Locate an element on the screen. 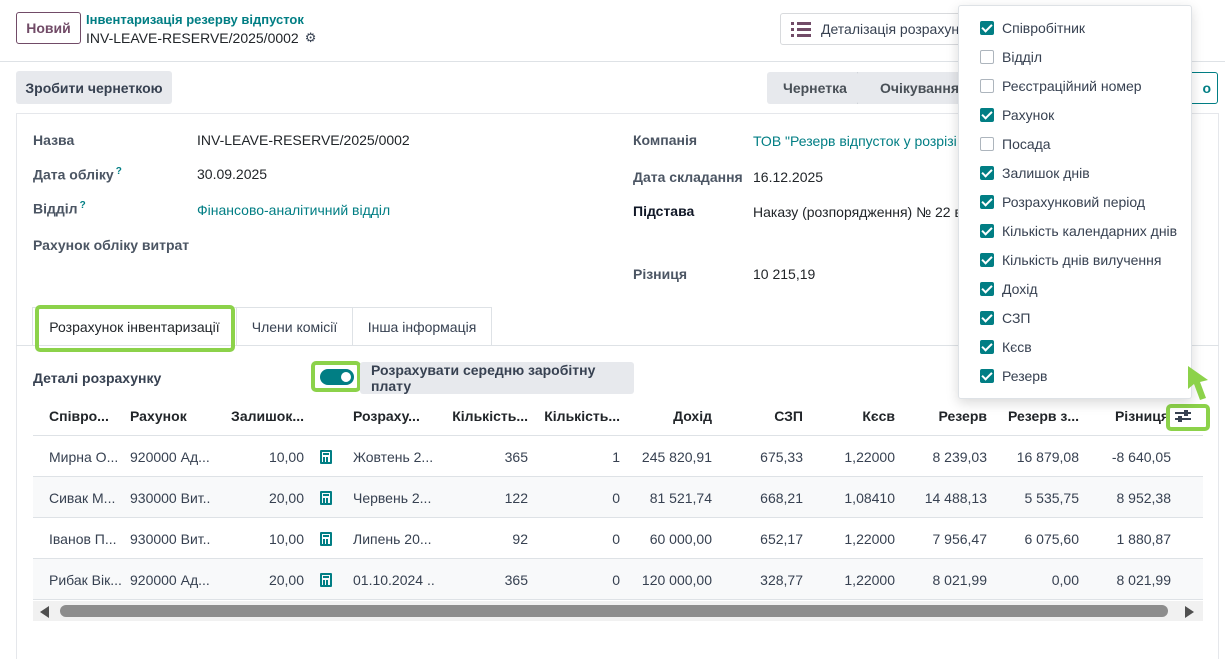  cell-excluded-days: 0 is located at coordinates (616, 497).